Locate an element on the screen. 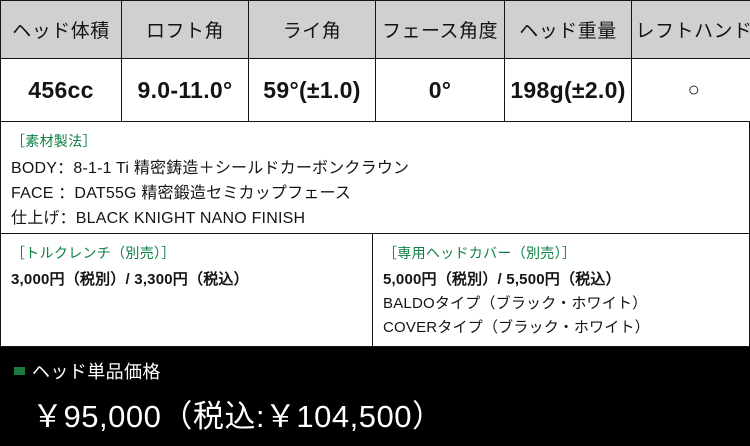 Image resolution: width=750 pixels, height=446 pixels. footer-price-value: ￥95,000（税込:￥104,500） is located at coordinates (238, 416).